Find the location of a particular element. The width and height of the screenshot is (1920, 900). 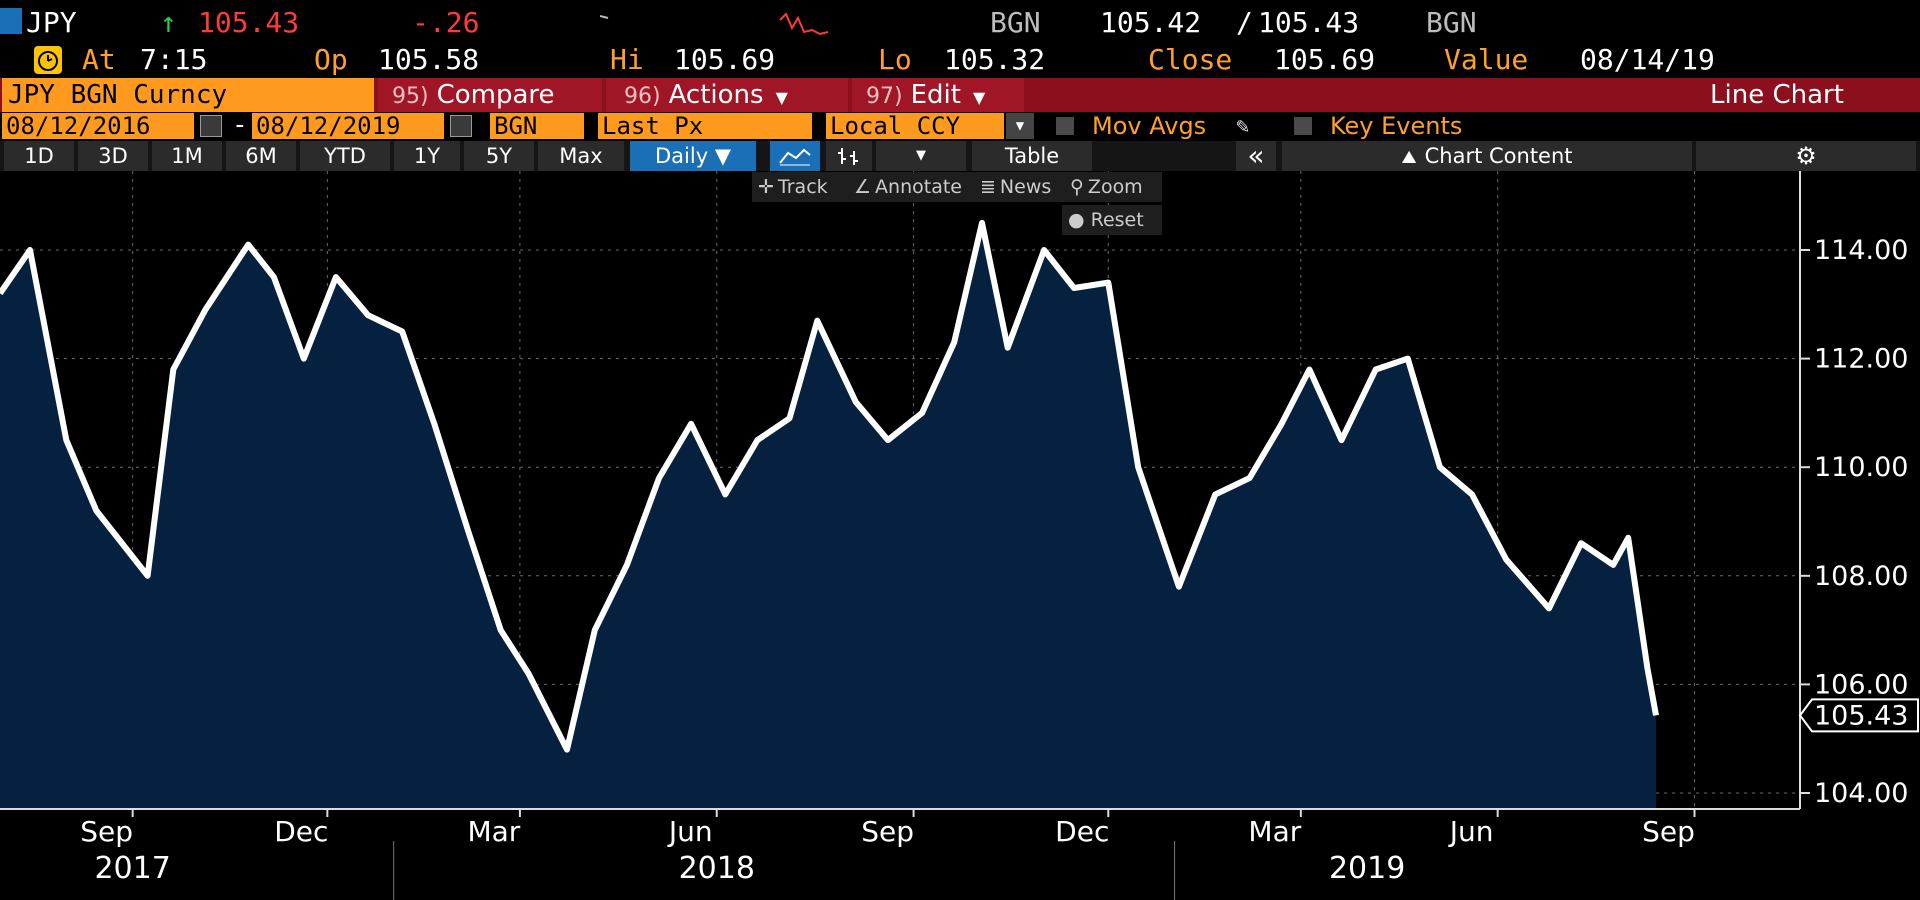

value-date: 08/14/19 is located at coordinates (1647, 59).